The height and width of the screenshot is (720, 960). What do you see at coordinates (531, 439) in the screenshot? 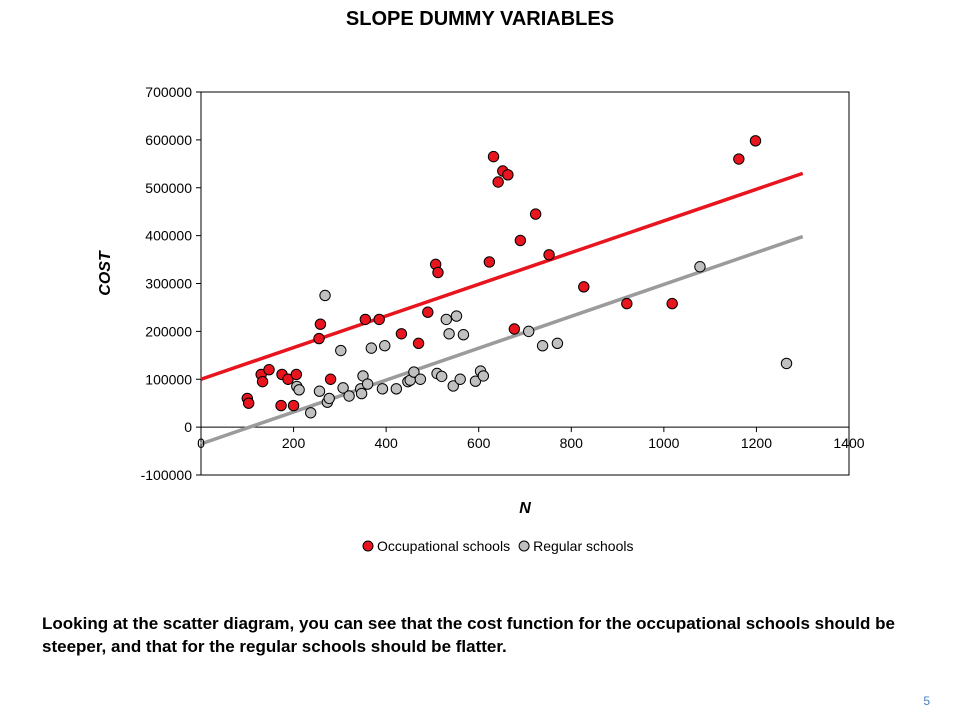
I see `x-axis-ticks: 0 200 400 600 800 1000 1200 1400` at bounding box center [531, 439].